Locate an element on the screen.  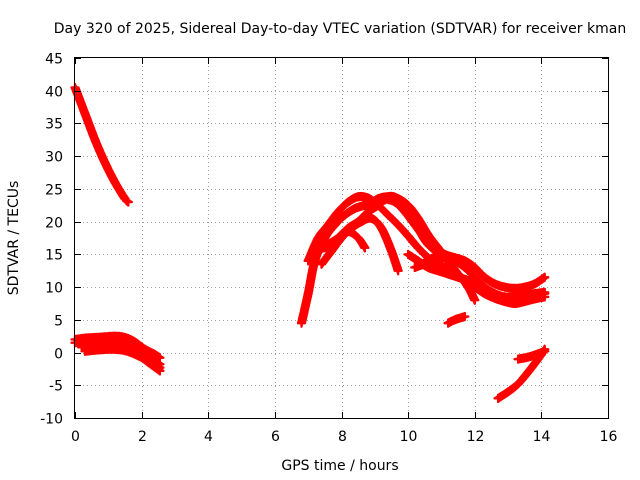
y-tick-label: 40 is located at coordinates (54, 93).